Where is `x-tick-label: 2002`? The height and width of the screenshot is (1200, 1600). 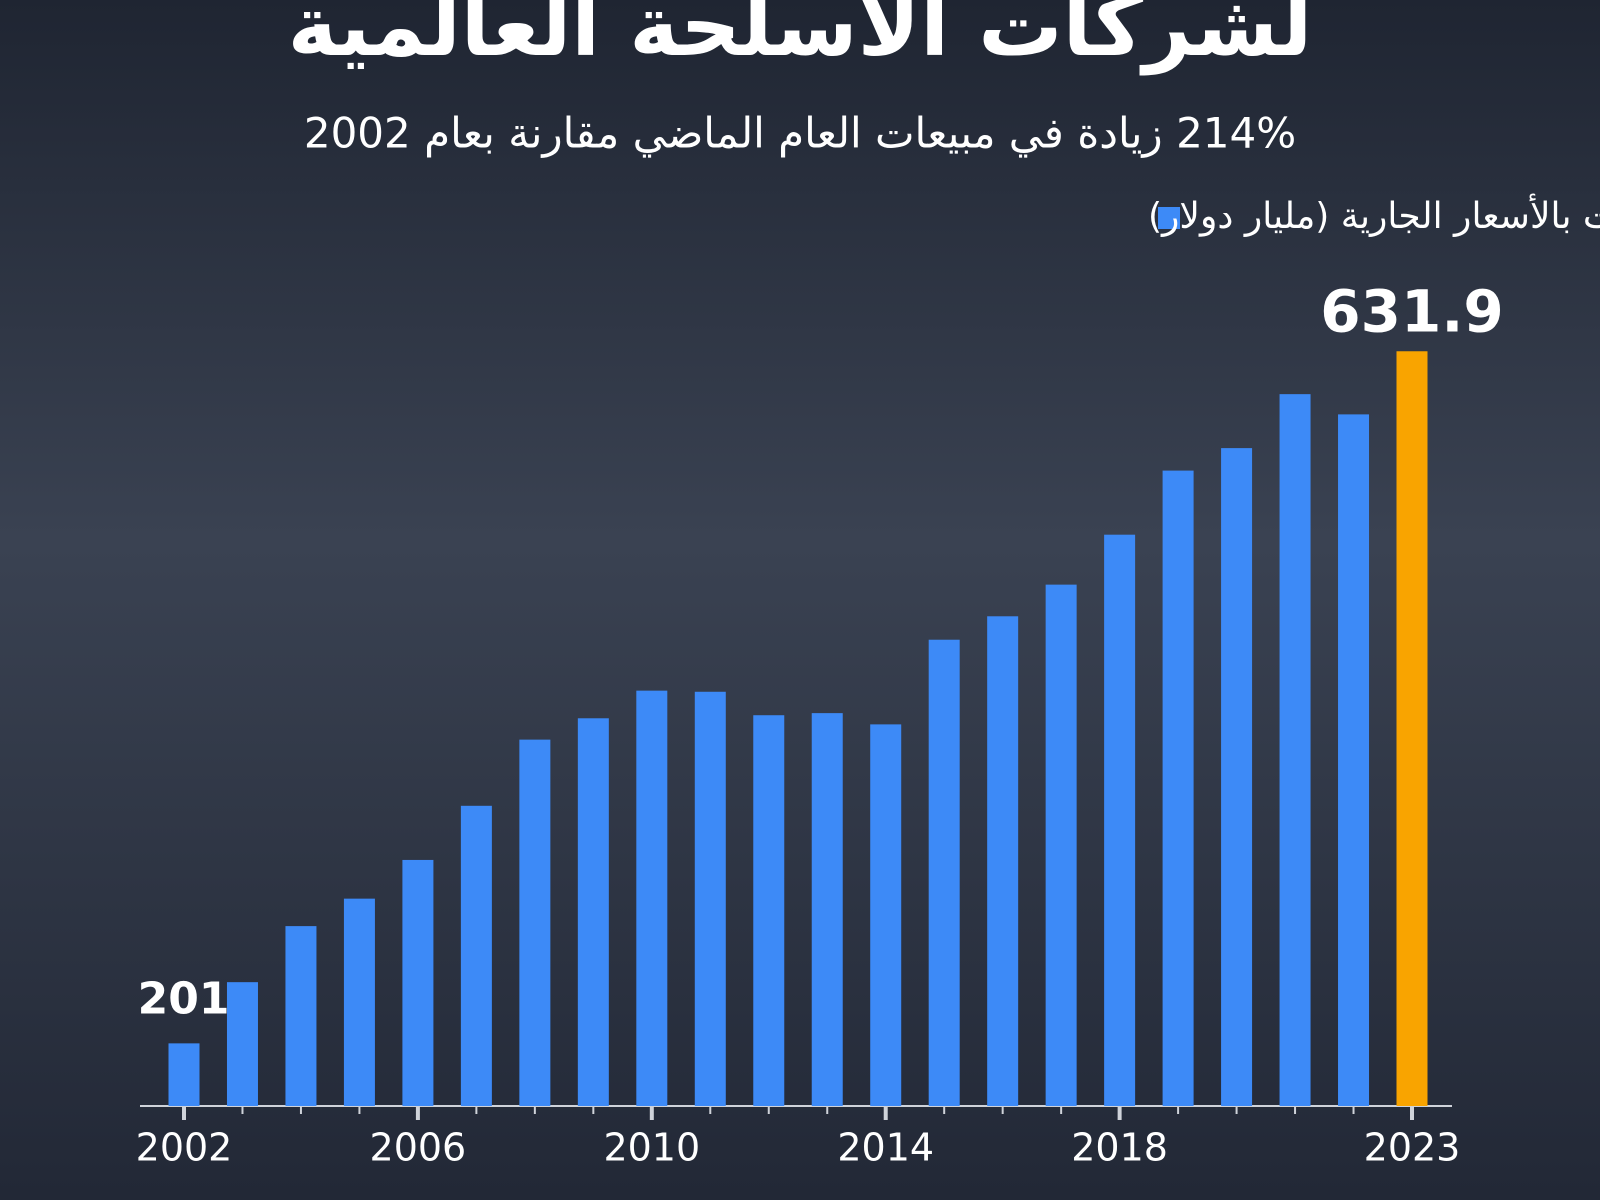
x-tick-label: 2002 is located at coordinates (184, 1148).